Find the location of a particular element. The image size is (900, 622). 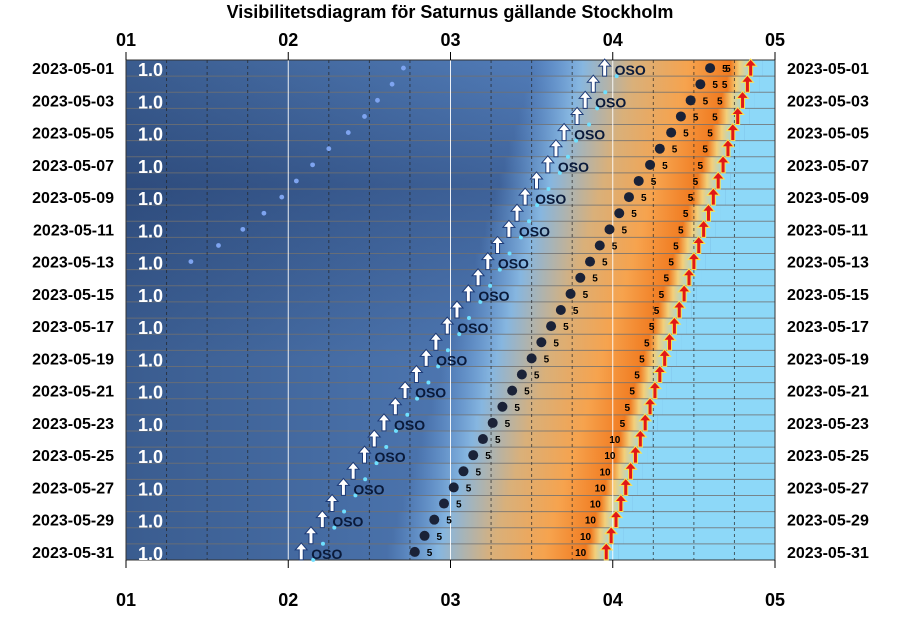

y-tick-label-right: 2023-05-13 is located at coordinates (828, 263).